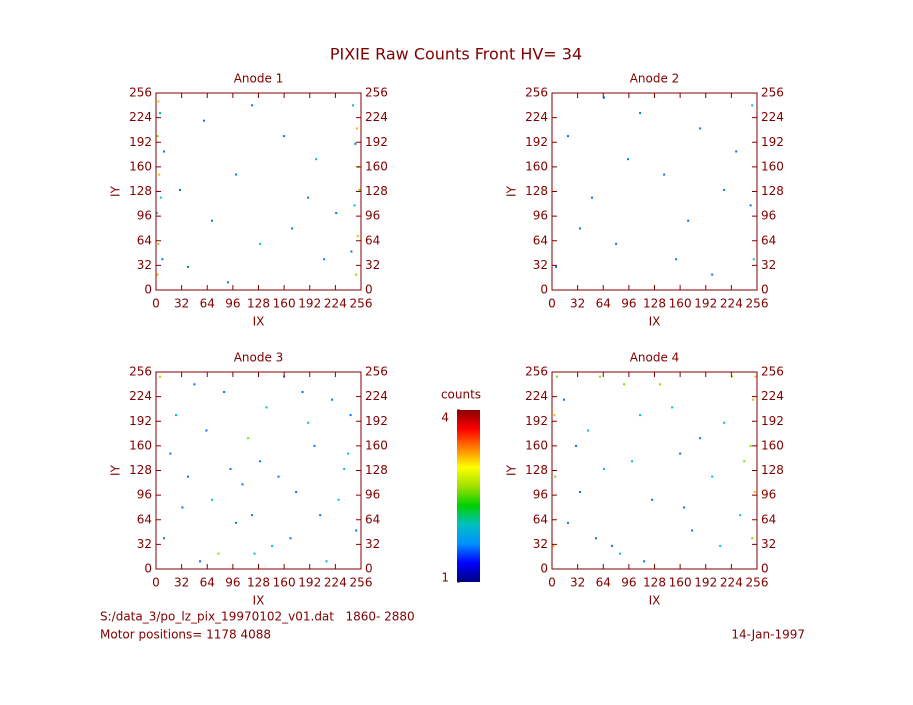 This screenshot has height=705, width=913. What do you see at coordinates (772, 93) in the screenshot?
I see `y-tick-label-right: 256` at bounding box center [772, 93].